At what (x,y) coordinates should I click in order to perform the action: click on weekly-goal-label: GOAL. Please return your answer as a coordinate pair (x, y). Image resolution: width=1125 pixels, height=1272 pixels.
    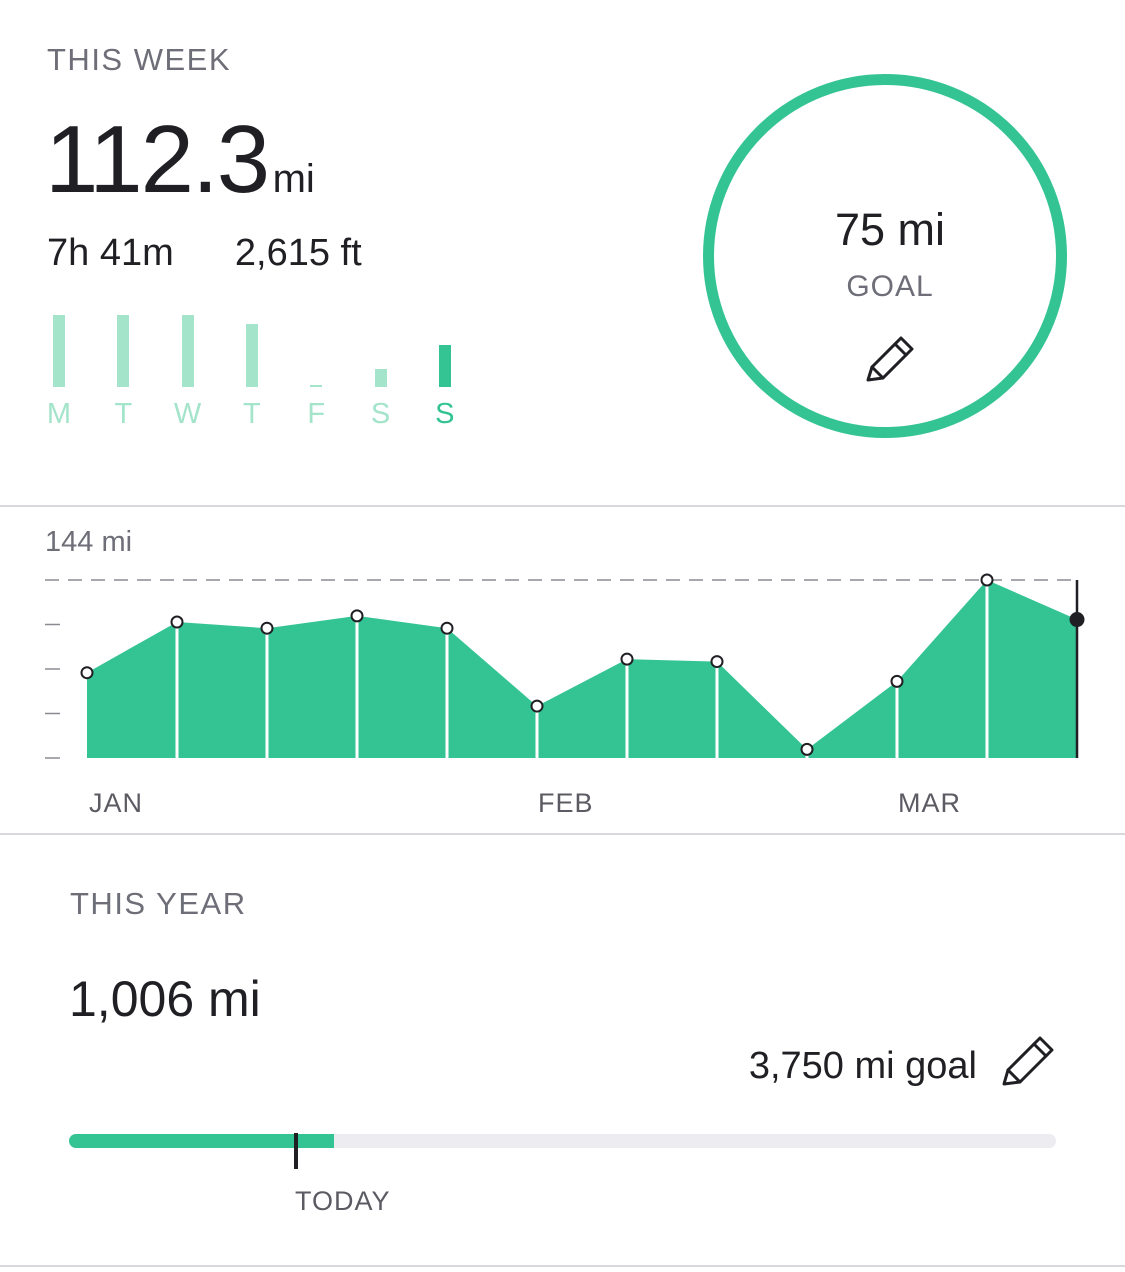
    Looking at the image, I should click on (890, 286).